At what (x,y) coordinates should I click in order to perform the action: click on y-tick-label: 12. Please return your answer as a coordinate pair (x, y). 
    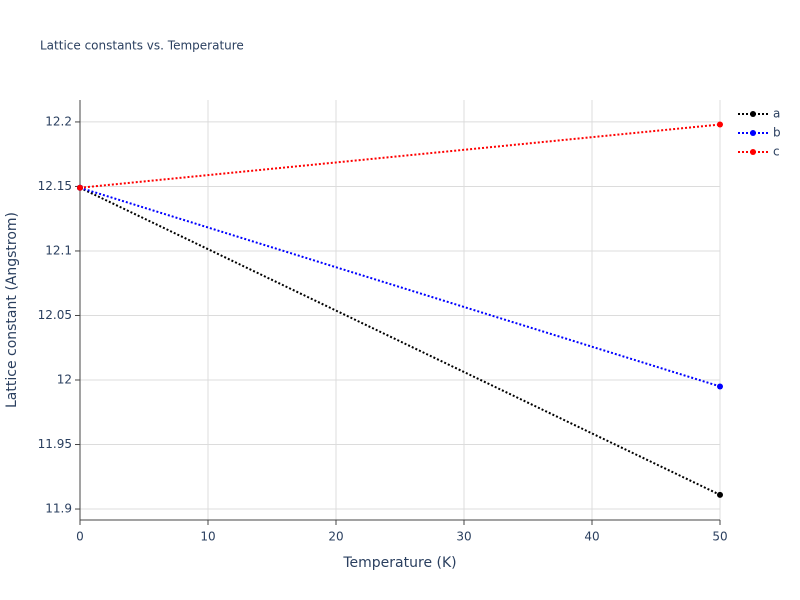
    Looking at the image, I should click on (64, 380).